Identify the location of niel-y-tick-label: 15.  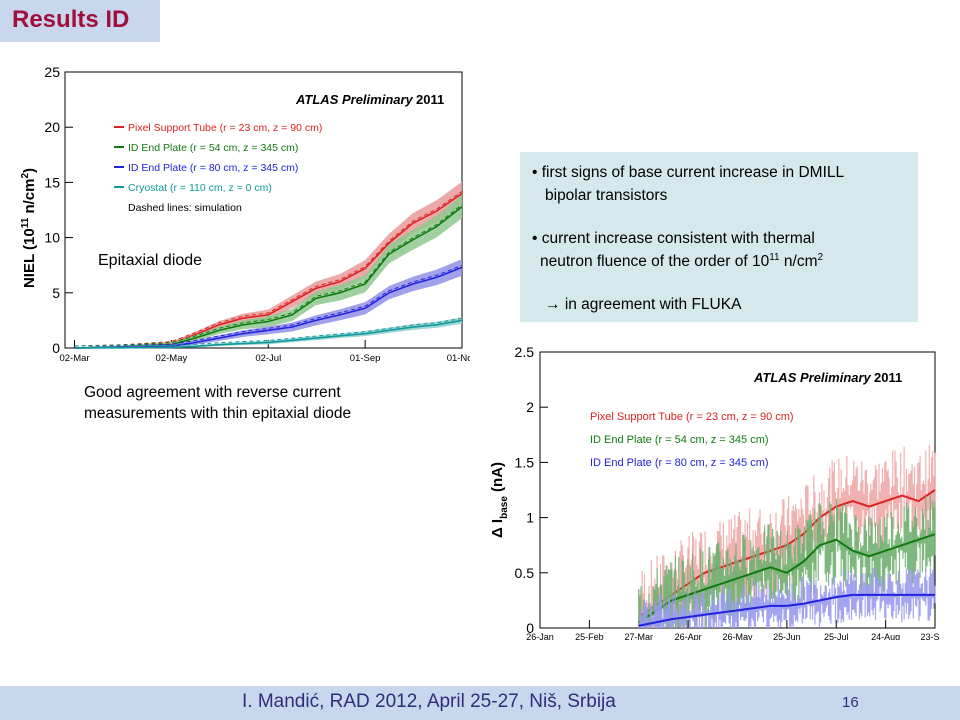
(52, 182).